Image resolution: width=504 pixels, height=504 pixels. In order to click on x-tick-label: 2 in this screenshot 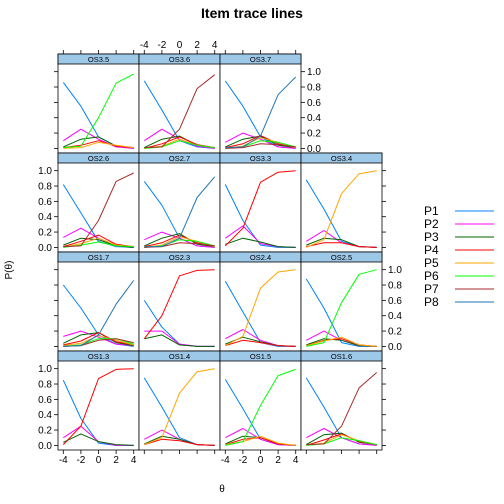, I will do `click(278, 460)`.